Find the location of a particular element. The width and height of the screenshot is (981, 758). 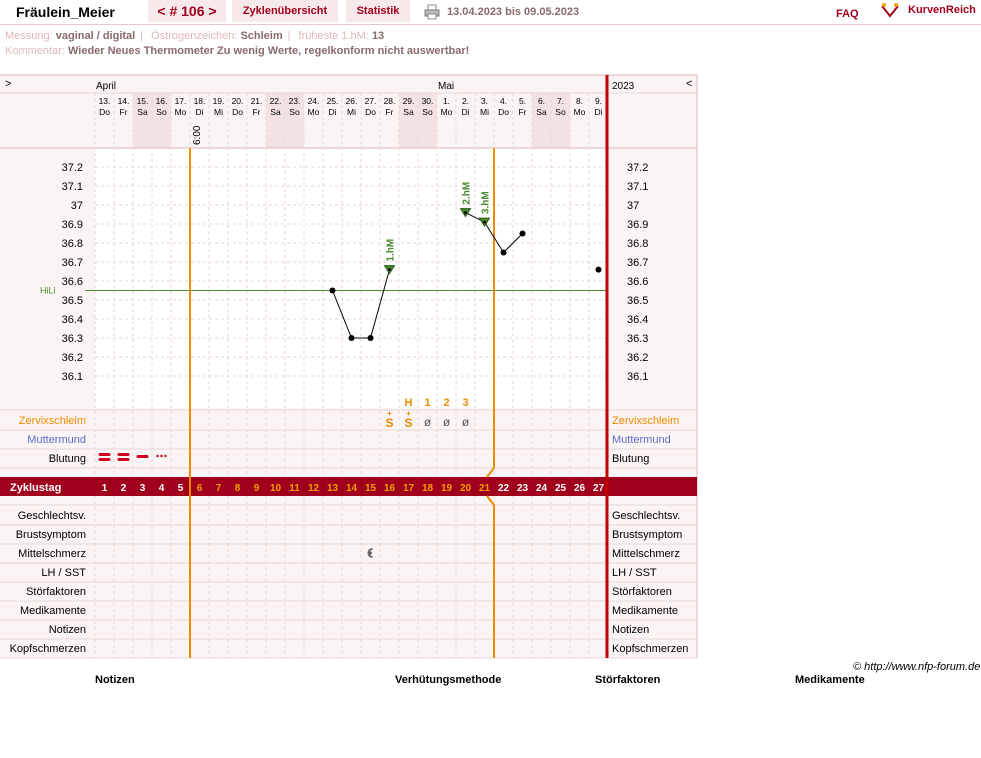

row-label-right: Geschlechtsv. is located at coordinates (646, 516).